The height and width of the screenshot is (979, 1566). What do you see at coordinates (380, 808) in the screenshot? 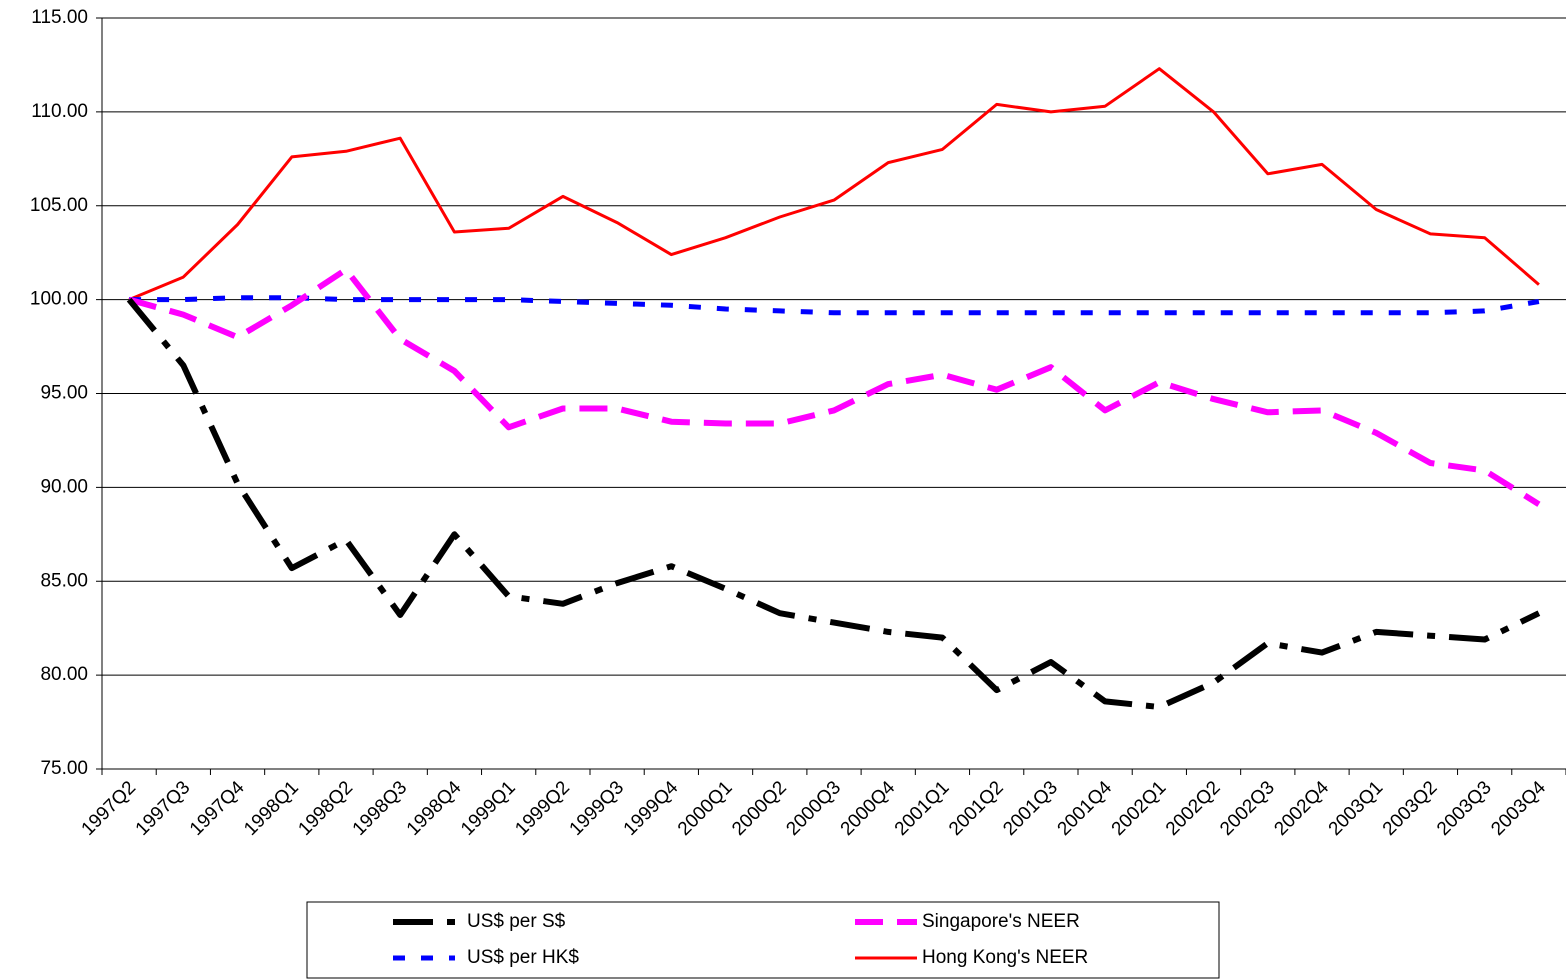
I see `x-tick-label: 1998Q3` at bounding box center [380, 808].